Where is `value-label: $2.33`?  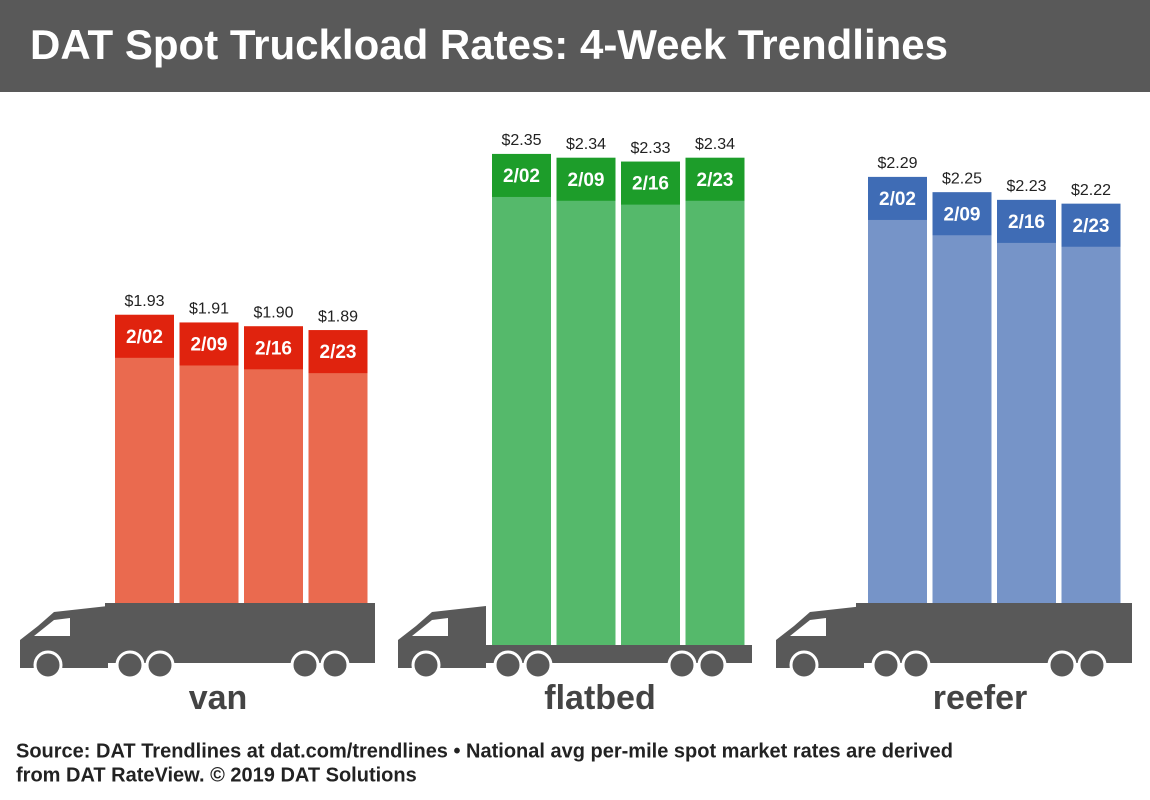
value-label: $2.33 is located at coordinates (650, 148).